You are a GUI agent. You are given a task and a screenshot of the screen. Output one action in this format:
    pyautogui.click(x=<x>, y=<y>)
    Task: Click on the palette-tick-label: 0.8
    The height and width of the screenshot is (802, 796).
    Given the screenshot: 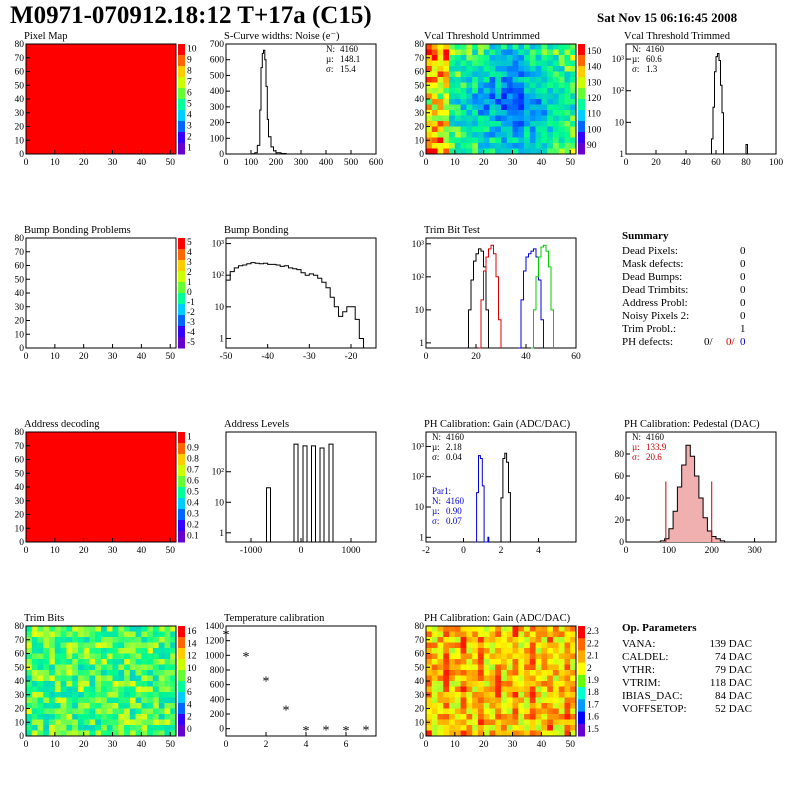 What is the action you would take?
    pyautogui.click(x=193, y=460)
    